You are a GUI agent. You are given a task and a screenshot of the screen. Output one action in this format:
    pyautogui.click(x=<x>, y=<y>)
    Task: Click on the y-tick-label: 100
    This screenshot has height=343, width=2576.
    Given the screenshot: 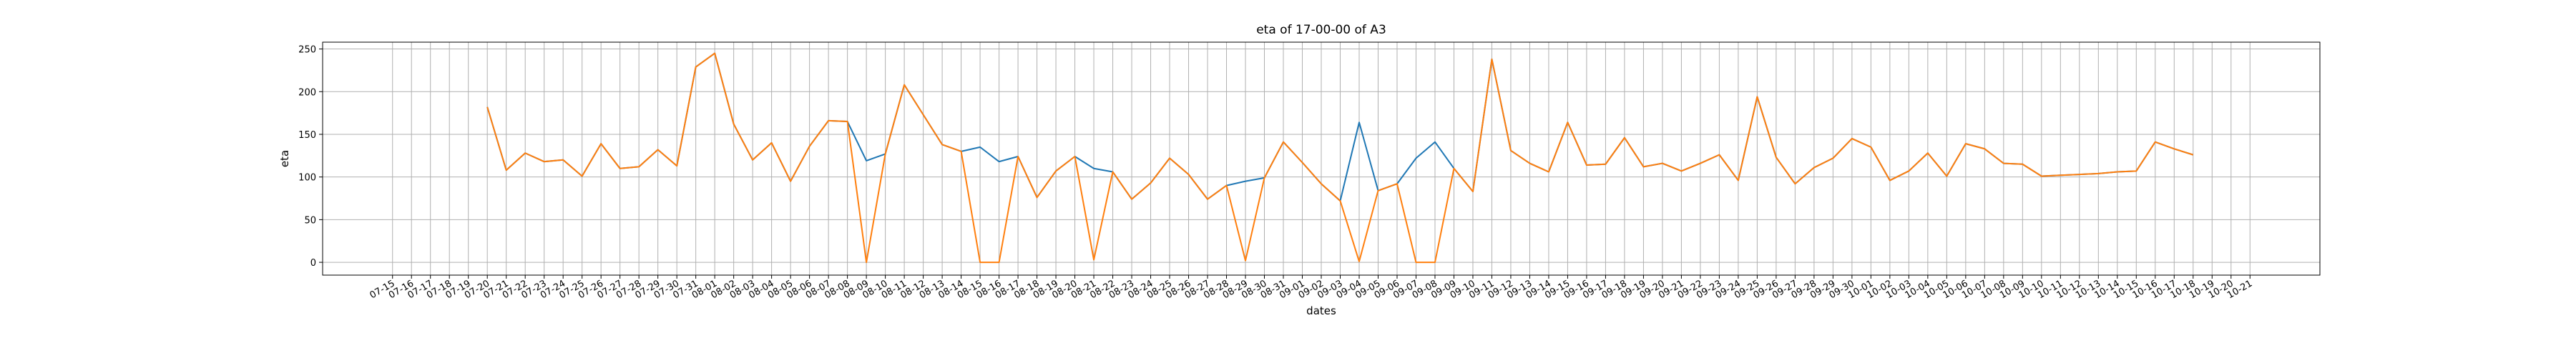 What is the action you would take?
    pyautogui.click(x=307, y=178)
    